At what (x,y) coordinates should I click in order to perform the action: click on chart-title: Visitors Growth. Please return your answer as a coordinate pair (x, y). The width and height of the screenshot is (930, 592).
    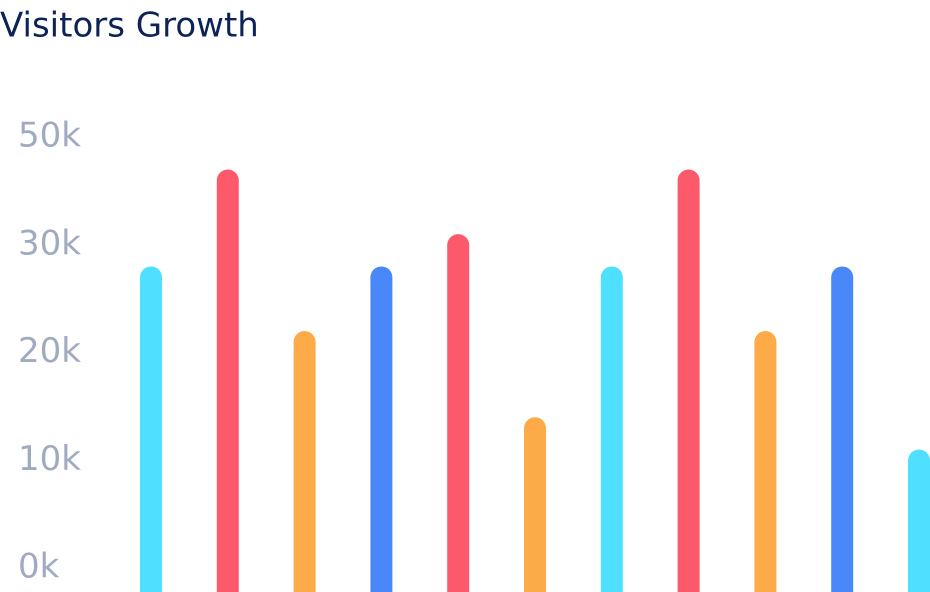
    Looking at the image, I should click on (129, 26).